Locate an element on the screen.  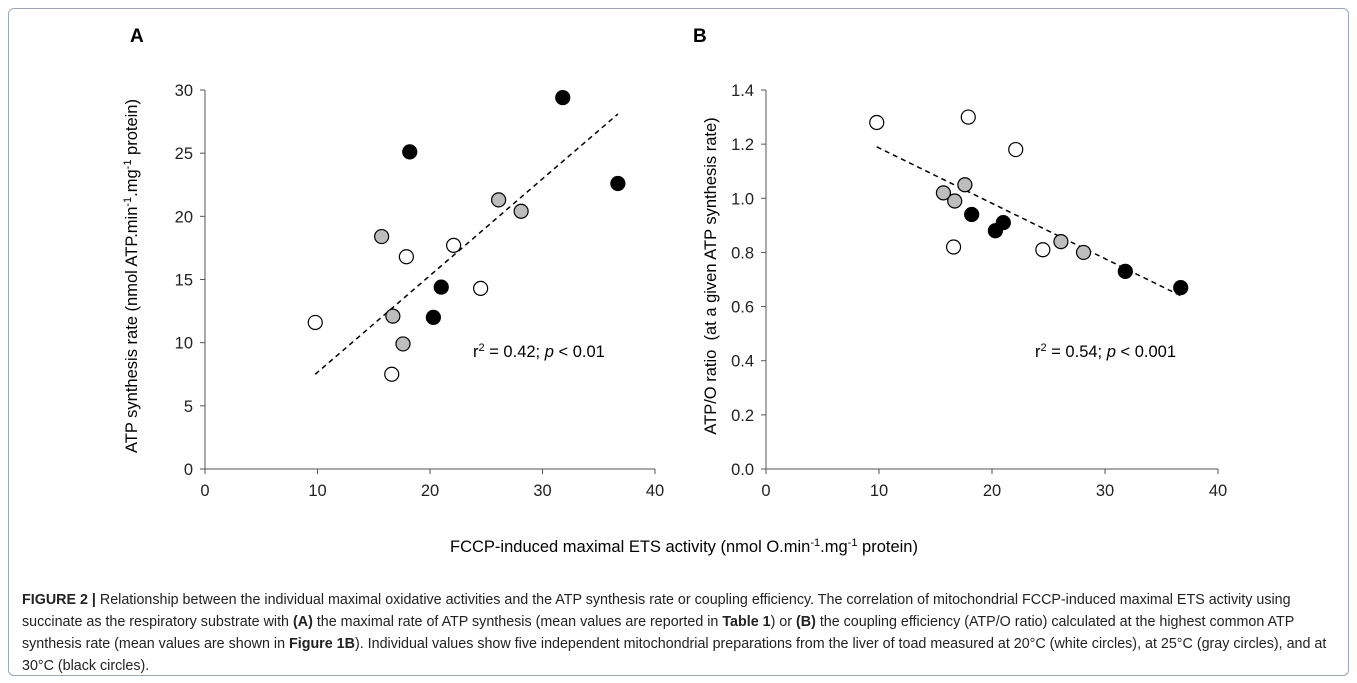
panel-a-y-tick-label: 0 is located at coordinates (188, 470).